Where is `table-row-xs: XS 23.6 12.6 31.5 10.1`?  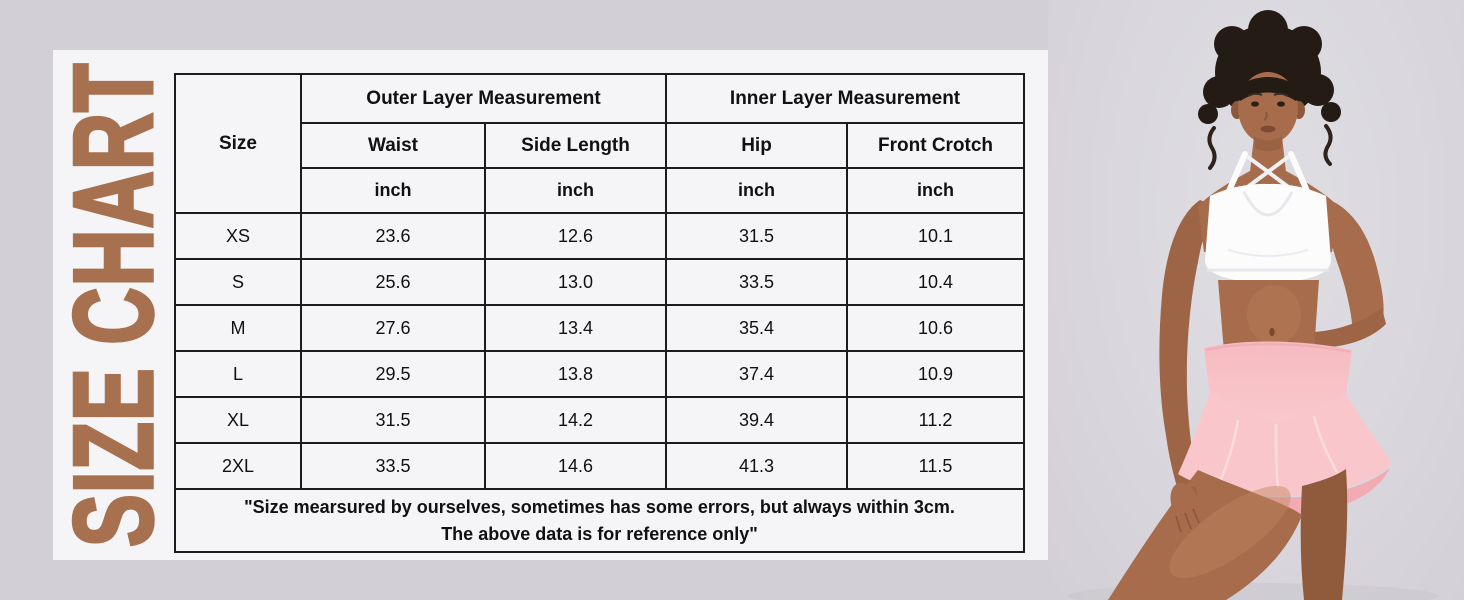 table-row-xs: XS 23.6 12.6 31.5 10.1 is located at coordinates (600, 236).